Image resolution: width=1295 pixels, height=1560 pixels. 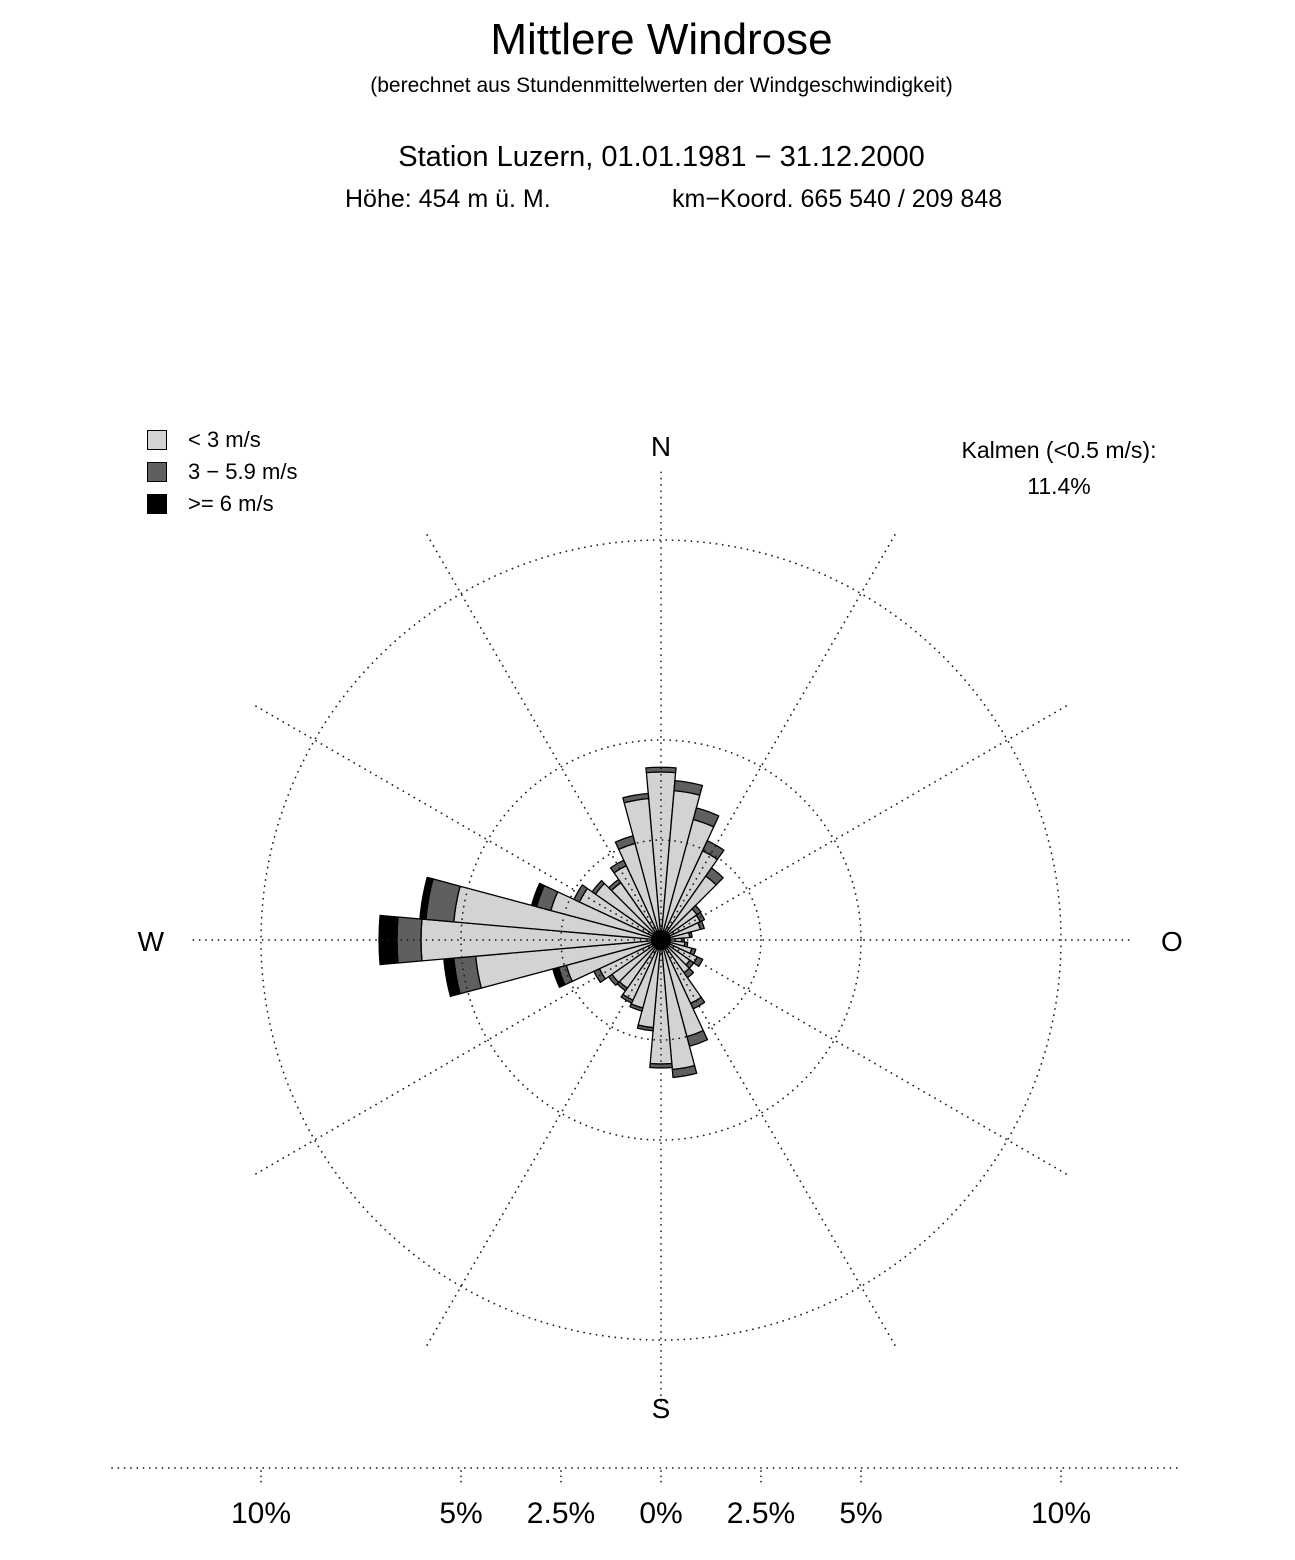 What do you see at coordinates (231, 503) in the screenshot?
I see `legend-label: >= 6 m/s` at bounding box center [231, 503].